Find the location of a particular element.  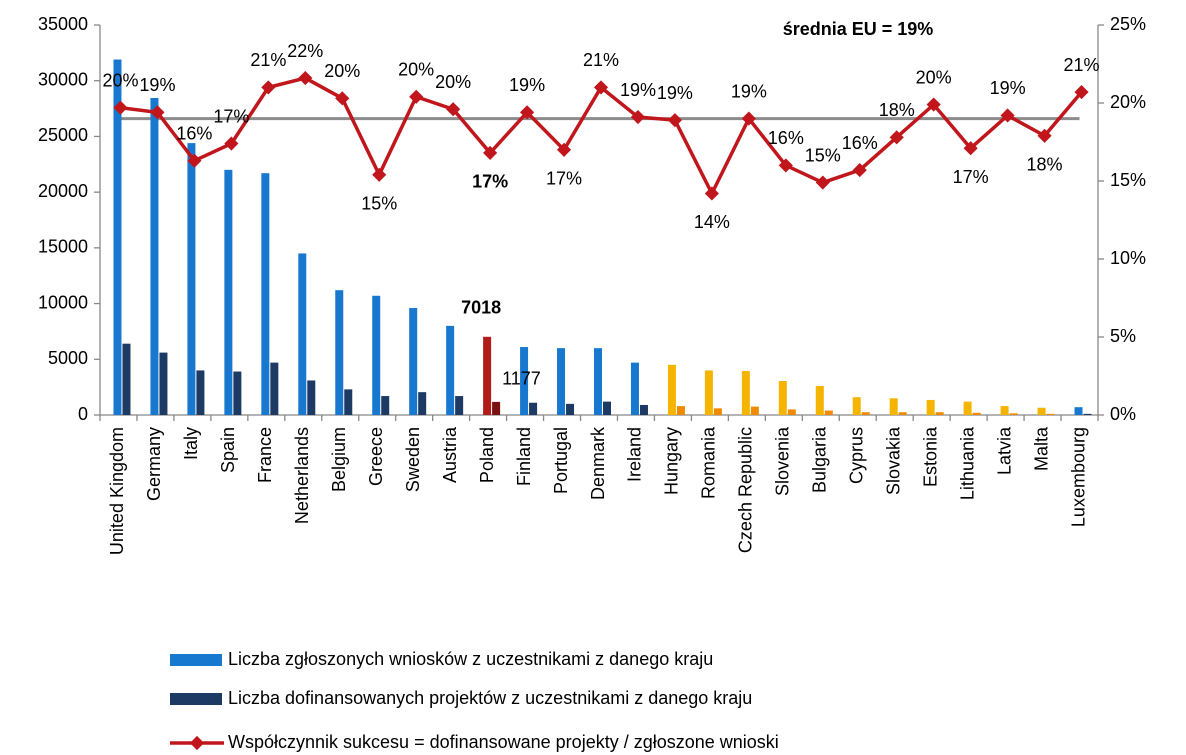

y2-tick-label: 0% is located at coordinates (1123, 414).